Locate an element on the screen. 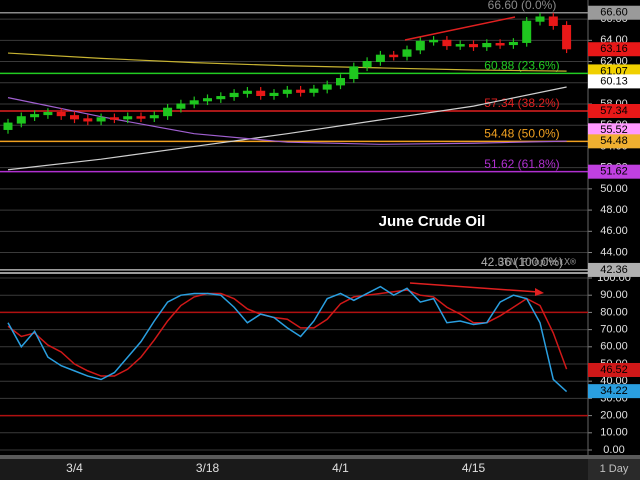  x-tick-label: 3/4 is located at coordinates (74, 468).